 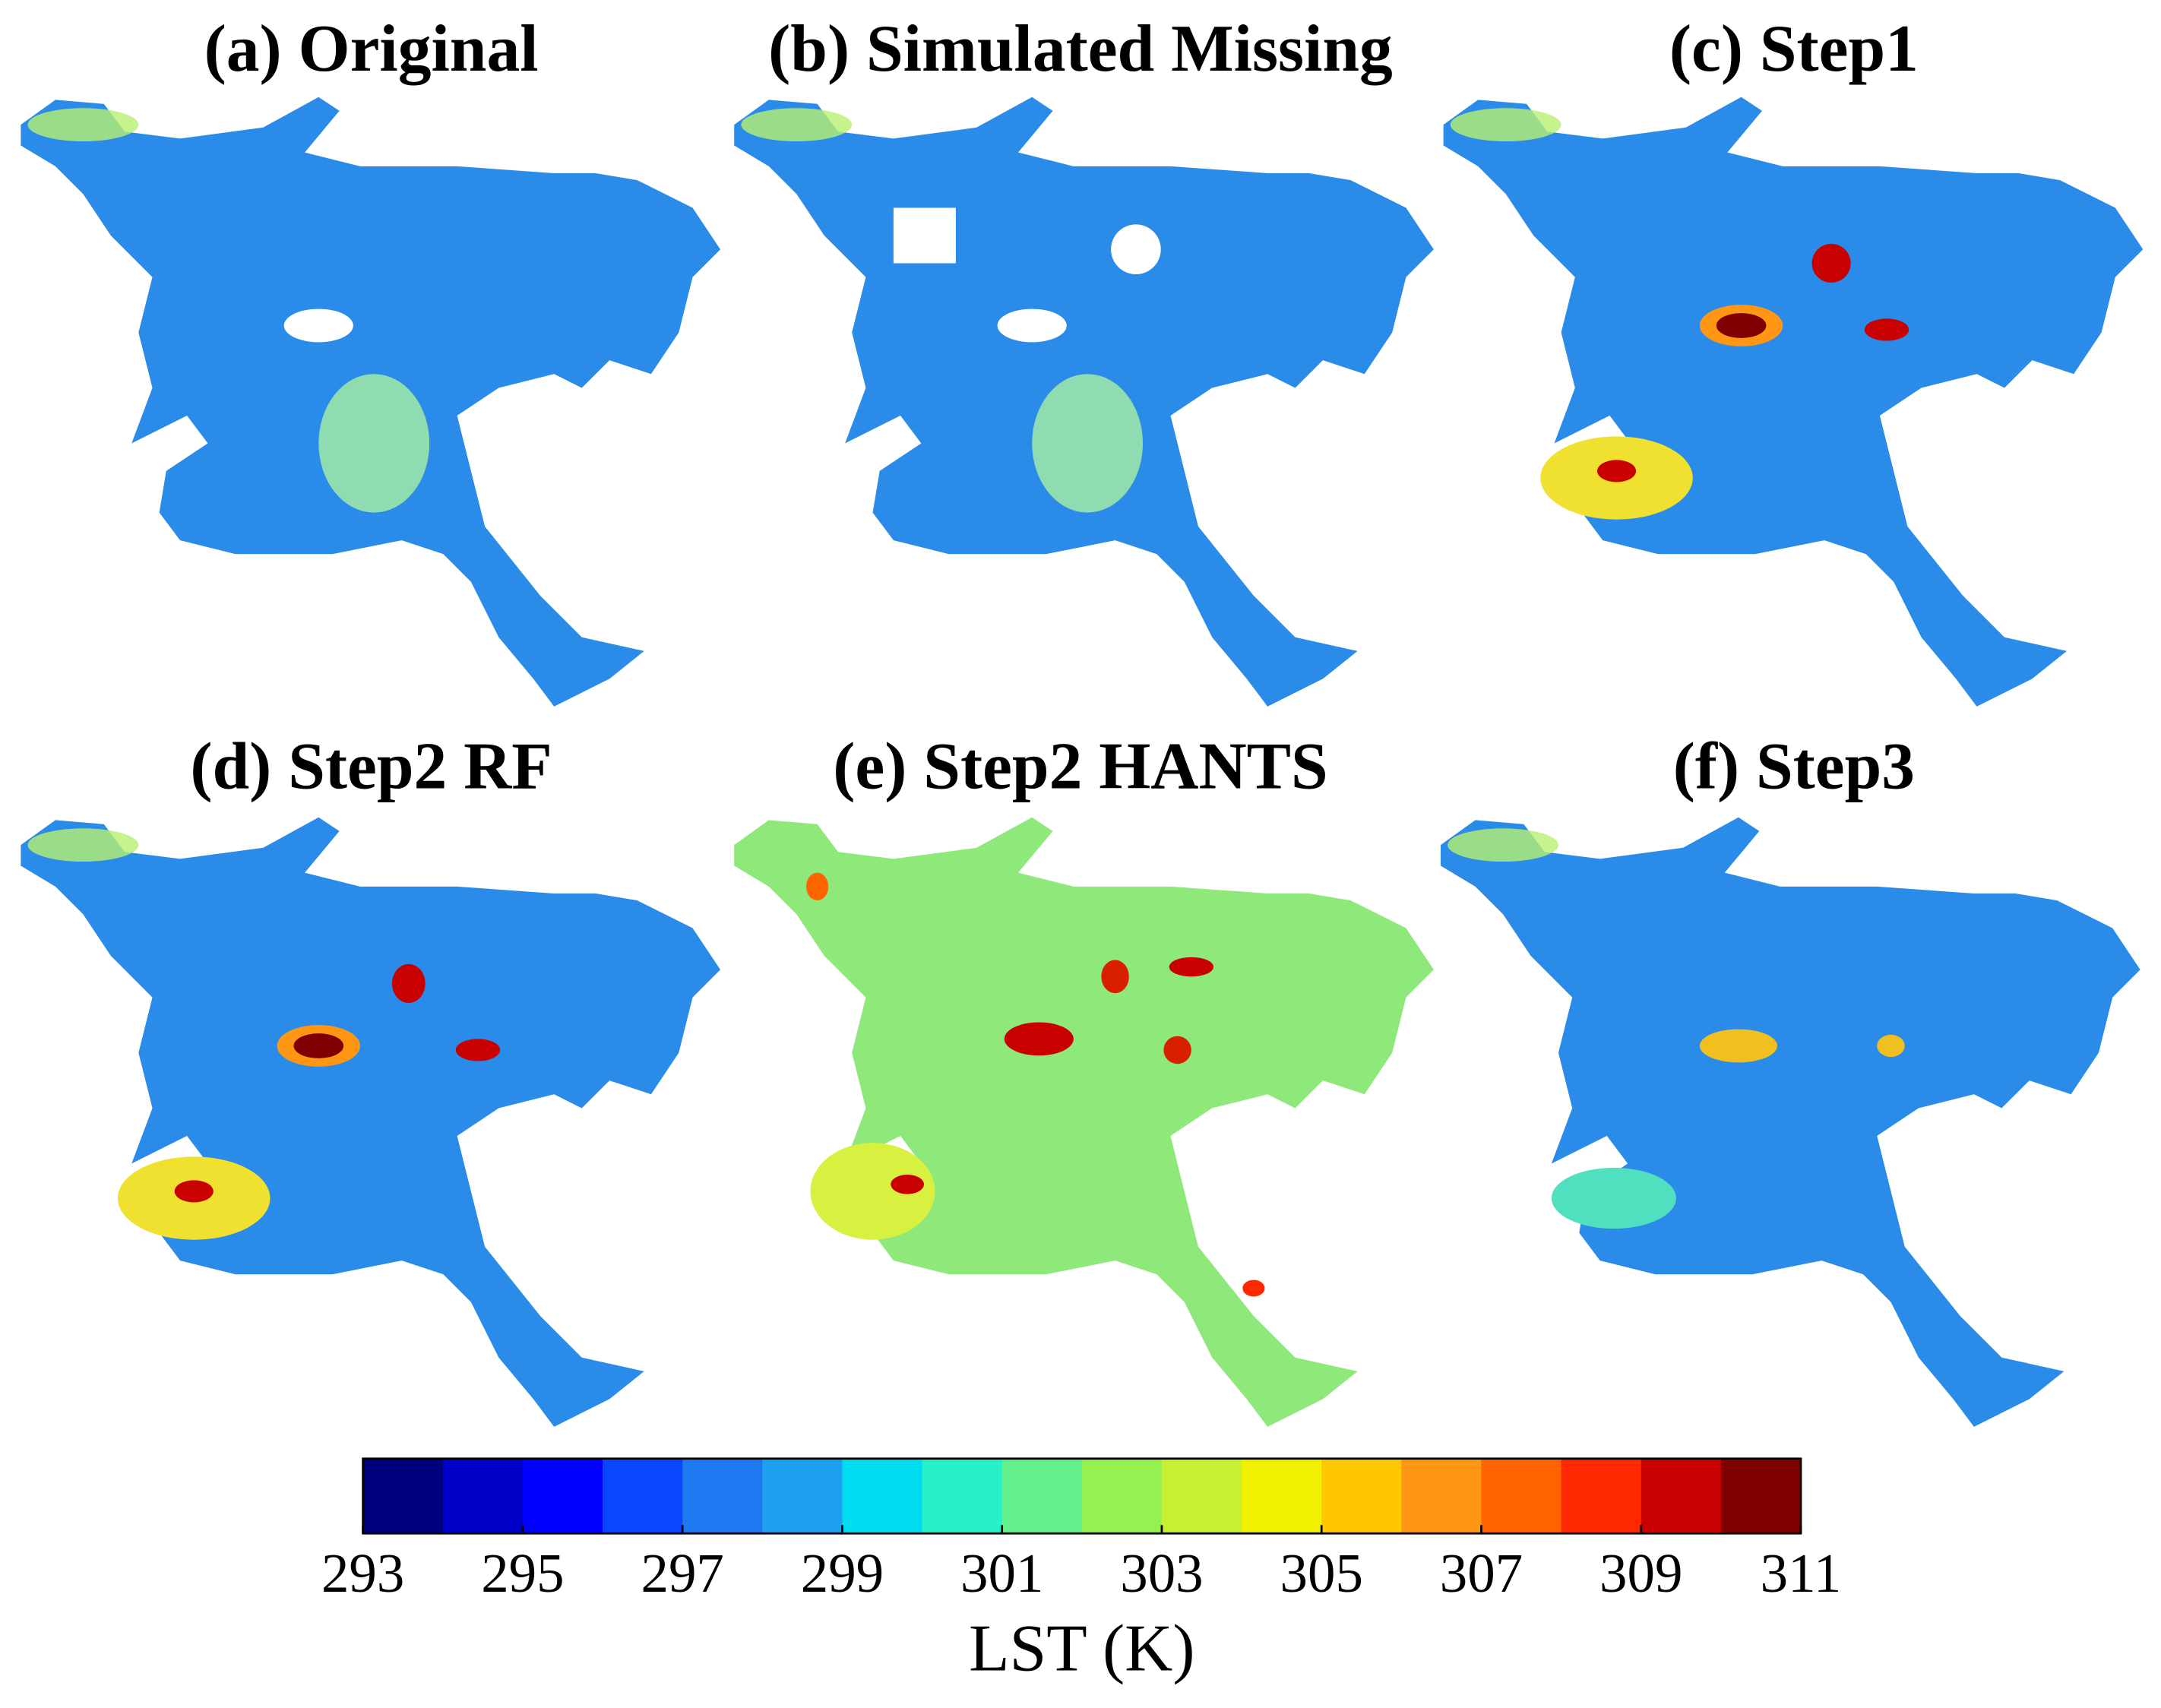 I want to click on panel-title: (d) Step2 RF, so click(x=371, y=765).